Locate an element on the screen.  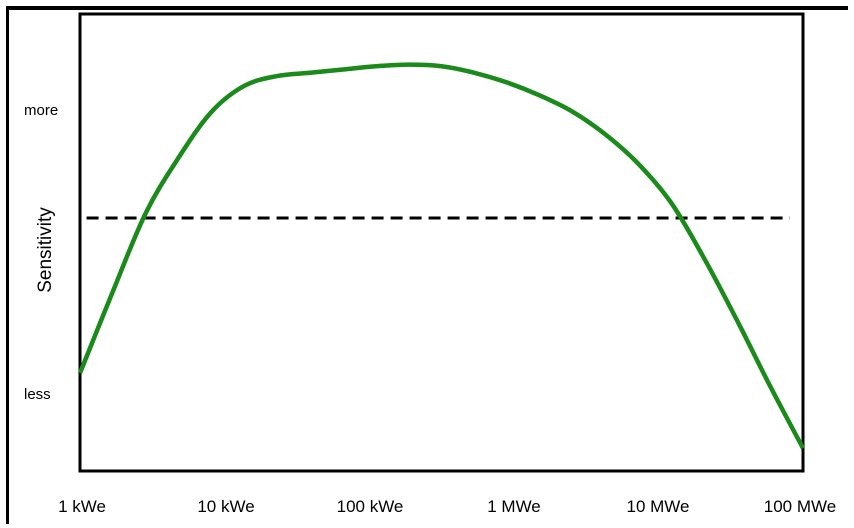
x-tick-10kwe: 10 kWe is located at coordinates (226, 506).